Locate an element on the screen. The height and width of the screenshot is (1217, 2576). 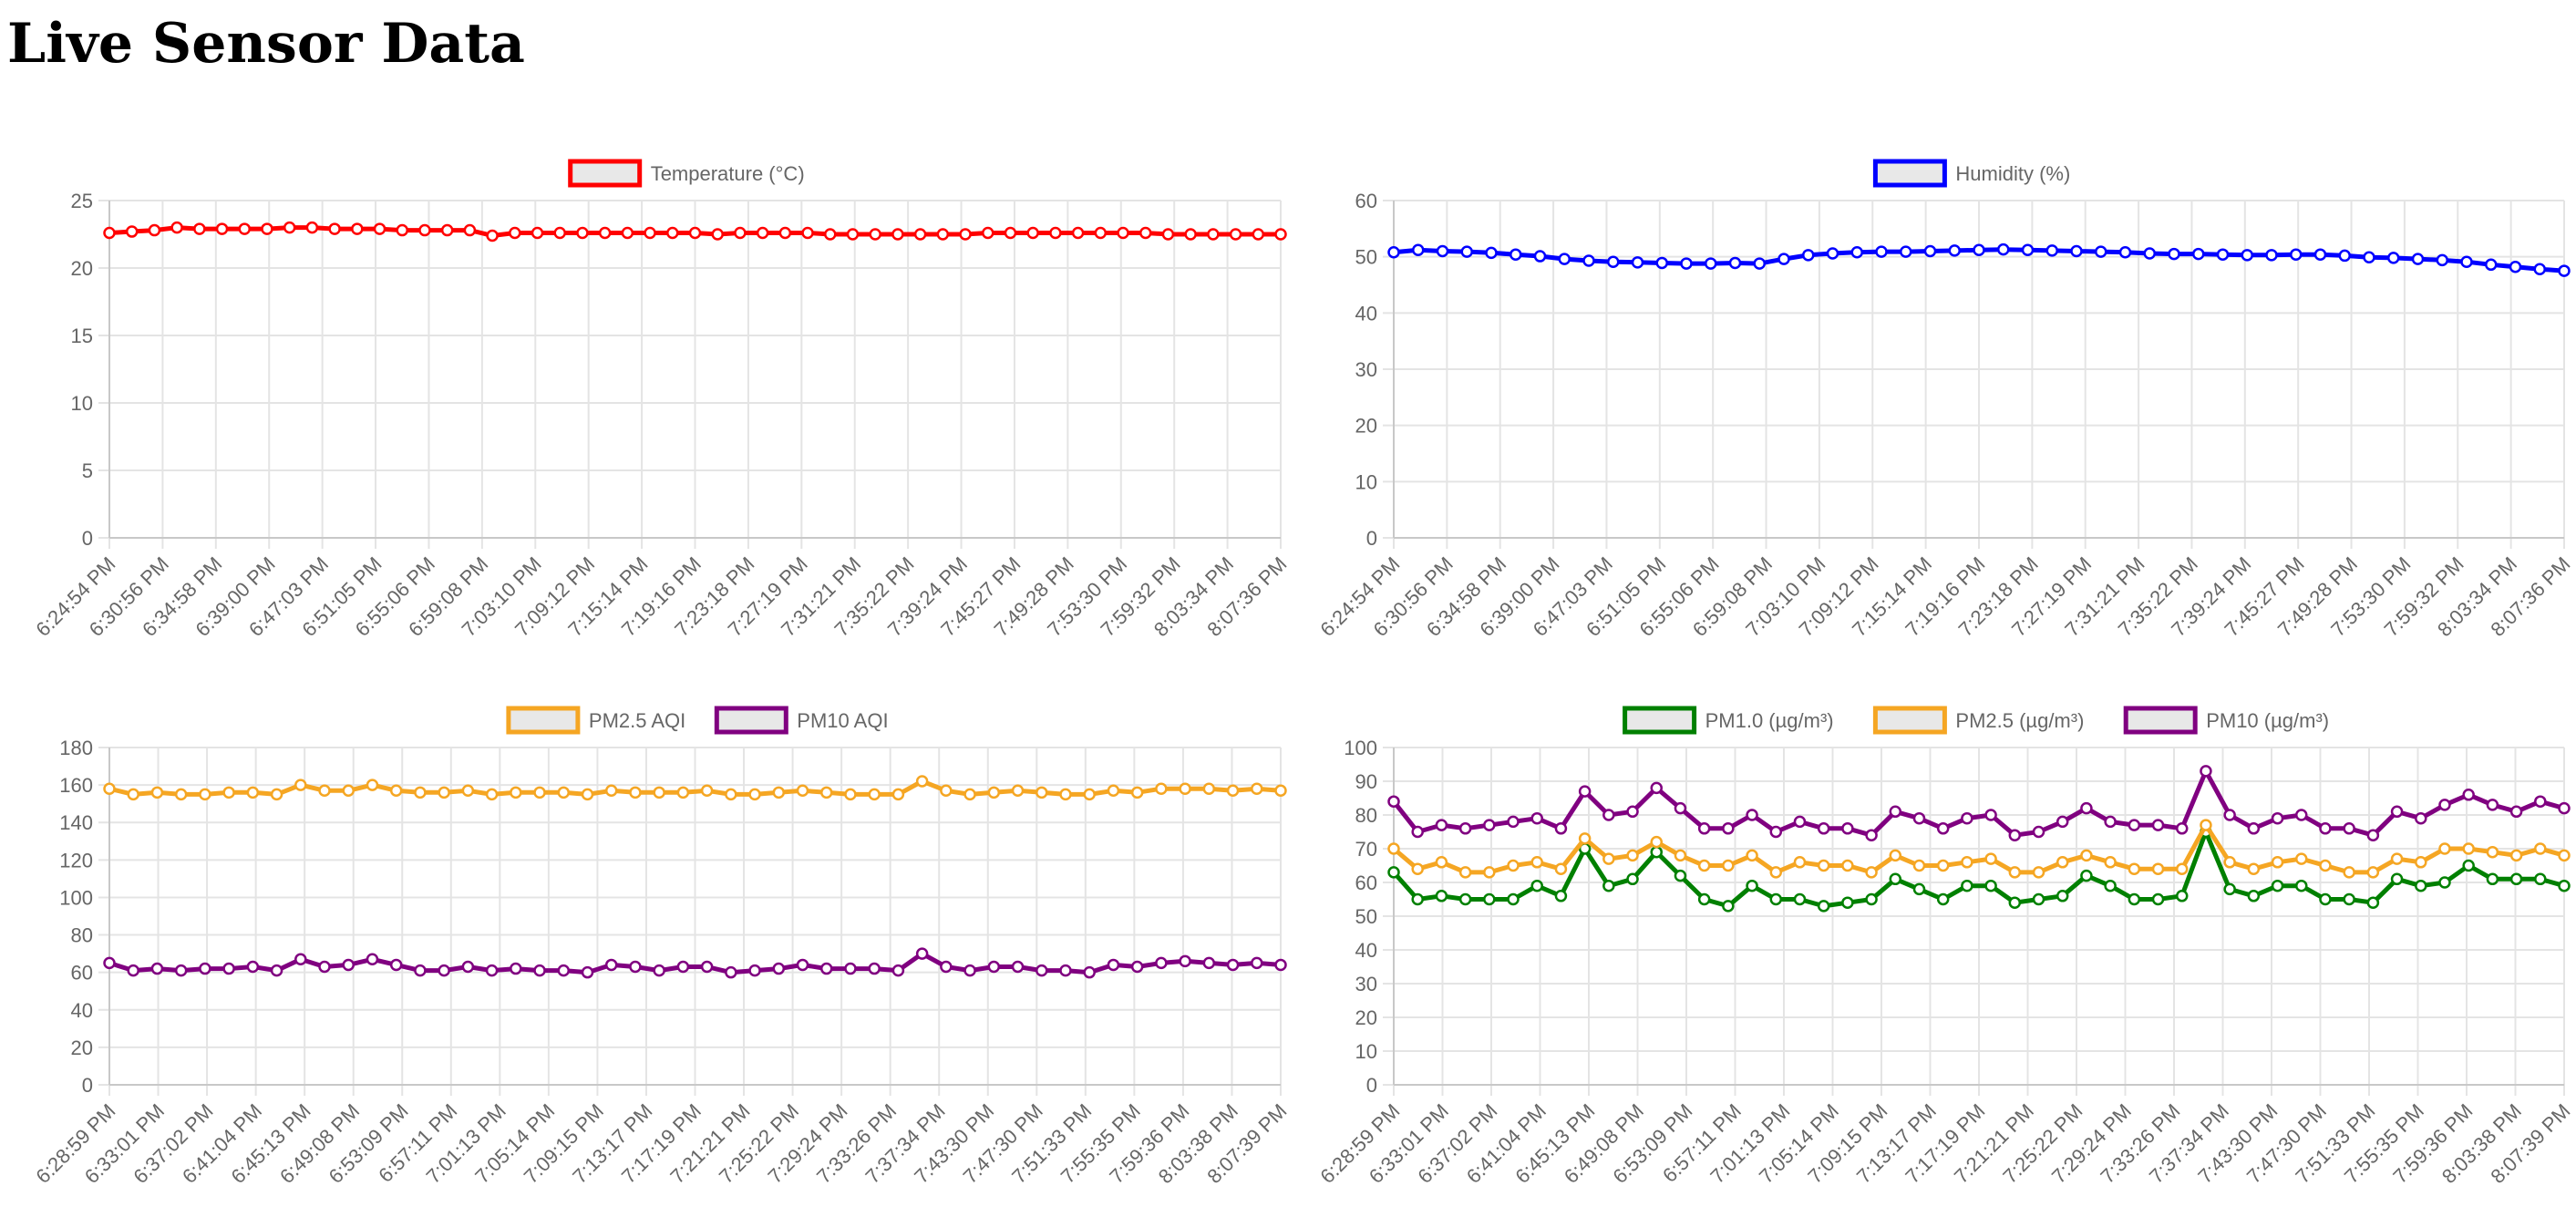
y-tick-label: 0 is located at coordinates (1371, 538).